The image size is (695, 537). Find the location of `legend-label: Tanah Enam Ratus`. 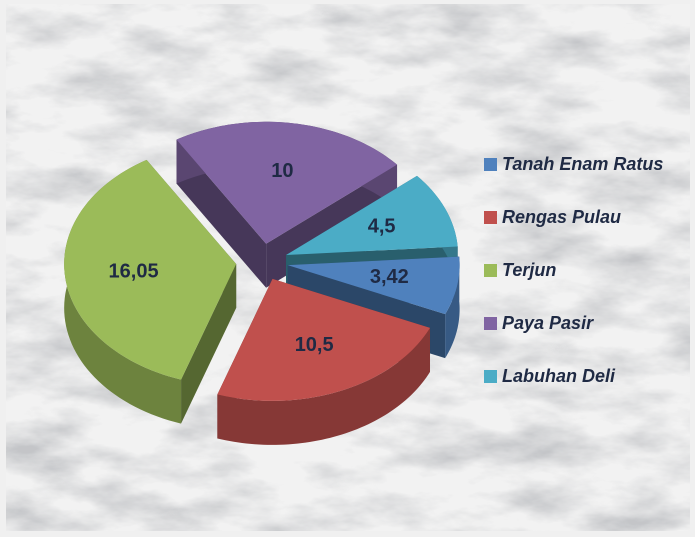

legend-label: Tanah Enam Ratus is located at coordinates (582, 164).